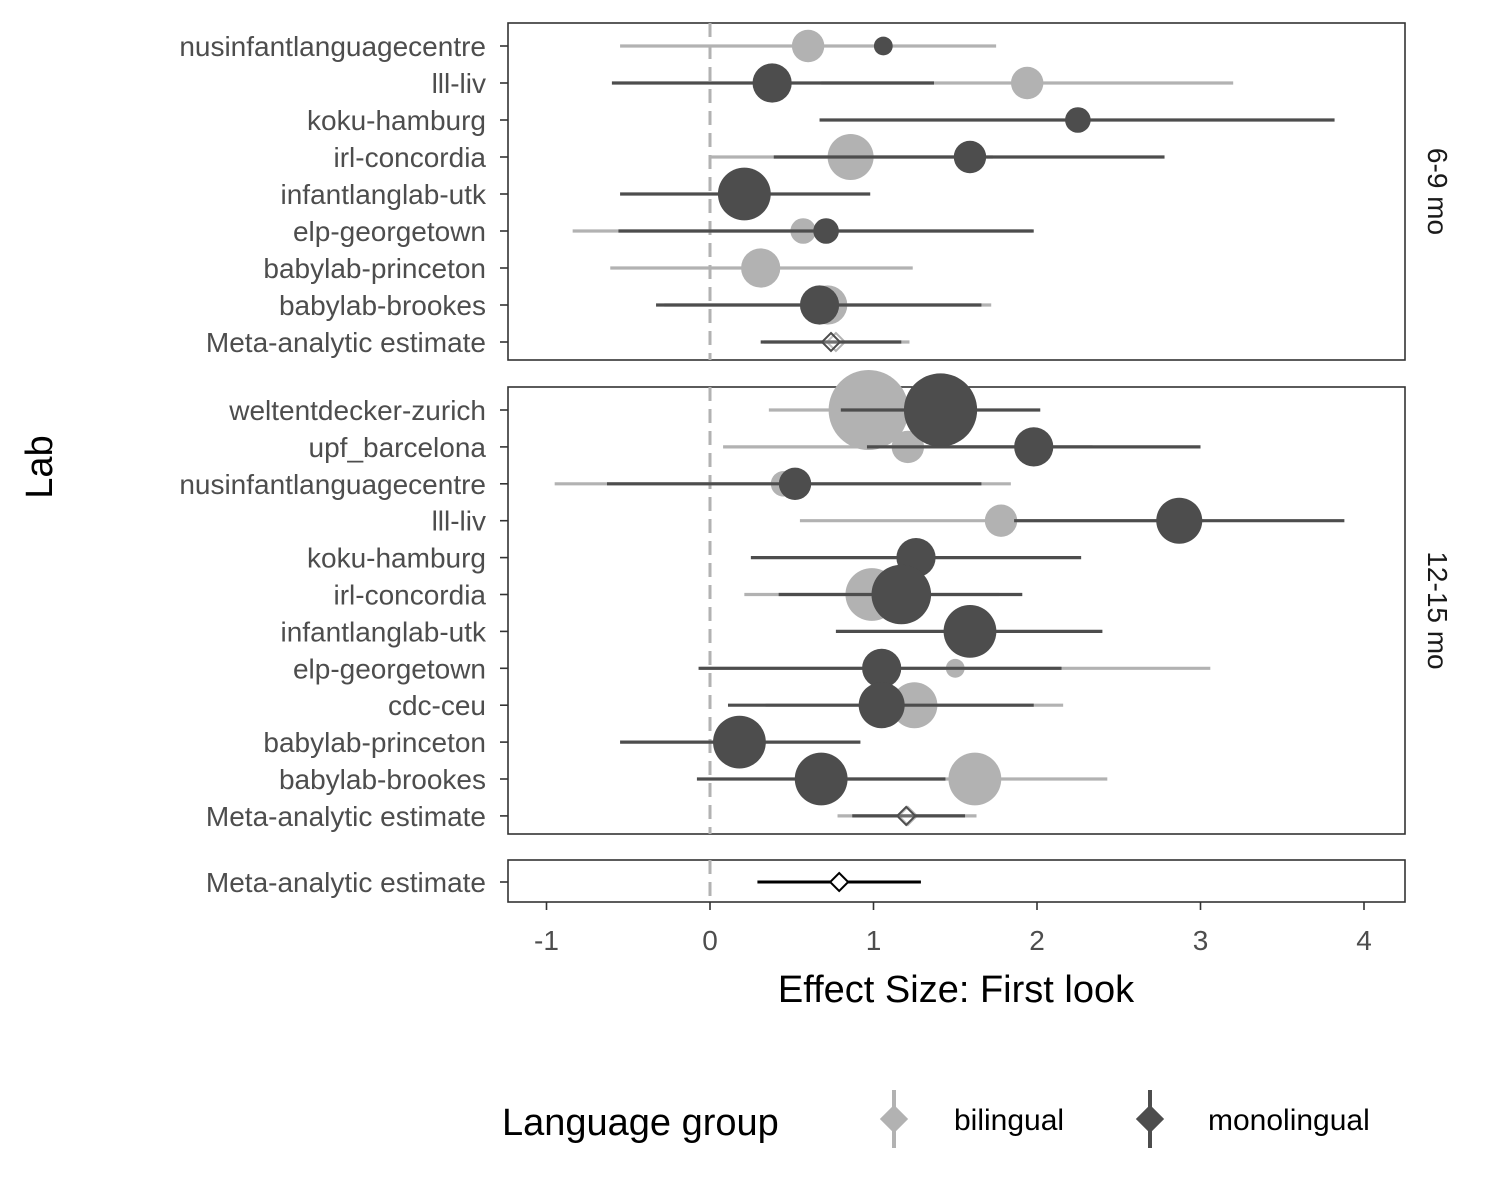 This screenshot has height=1200, width=1500. Describe the element at coordinates (1437, 610) in the screenshot. I see `strip-label: 12-15 mo` at that location.